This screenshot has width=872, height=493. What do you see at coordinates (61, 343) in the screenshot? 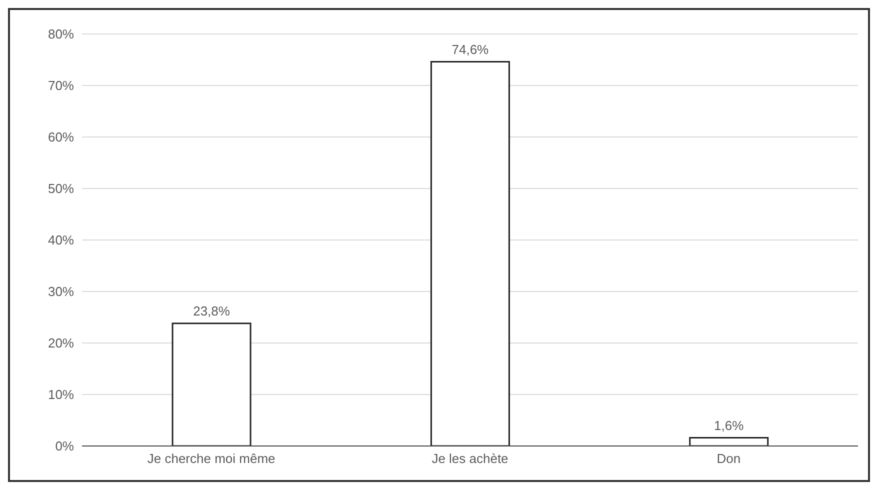
I see `y-tick-label: 20%` at bounding box center [61, 343].